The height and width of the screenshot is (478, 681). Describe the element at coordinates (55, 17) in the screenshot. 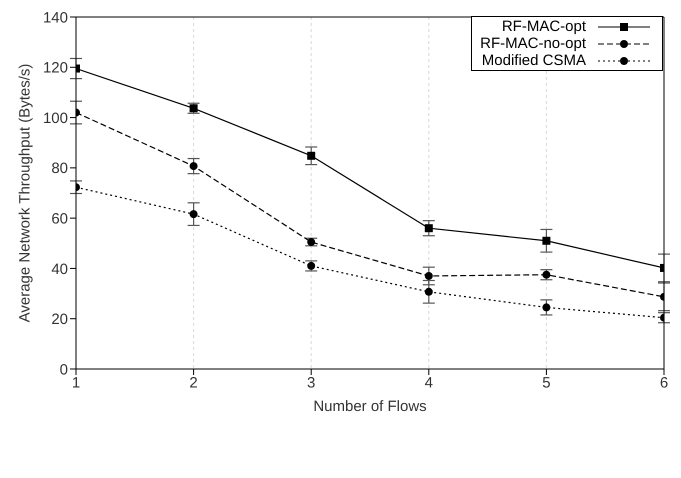

I see `y-tick-label: 140` at that location.